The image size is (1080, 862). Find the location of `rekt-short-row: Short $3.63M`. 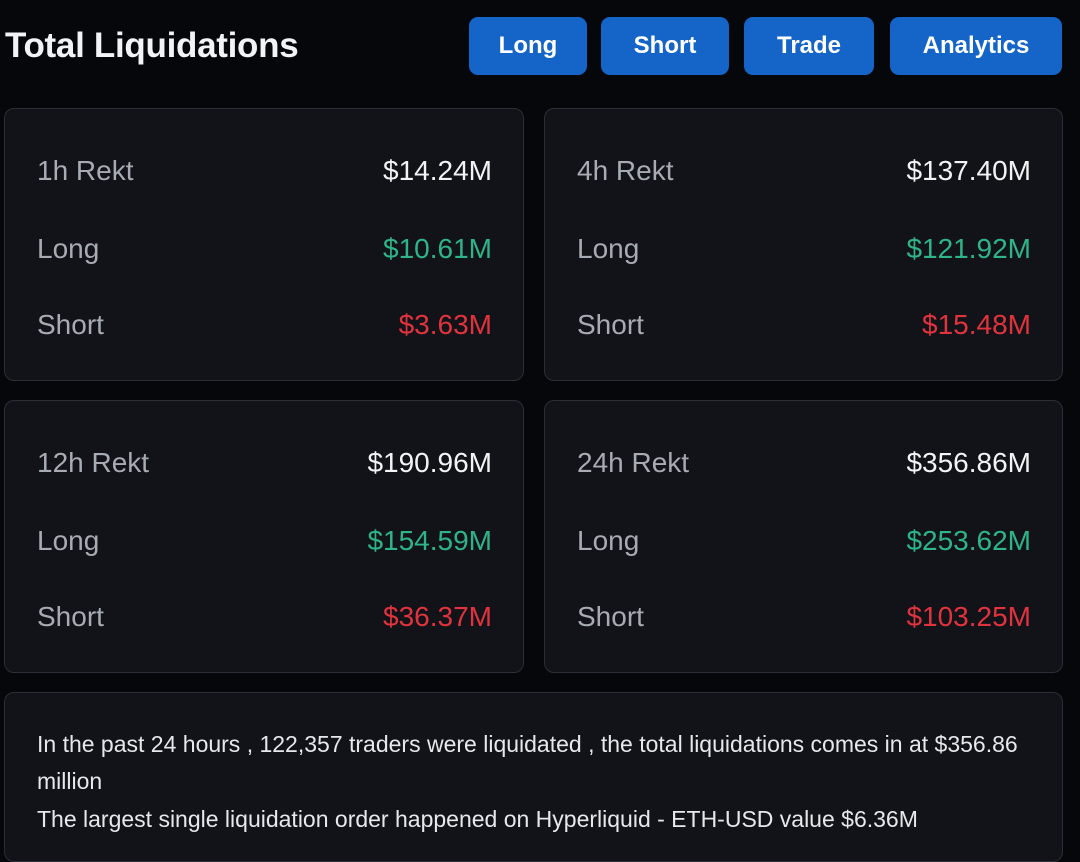

rekt-short-row: Short $3.63M is located at coordinates (264, 325).